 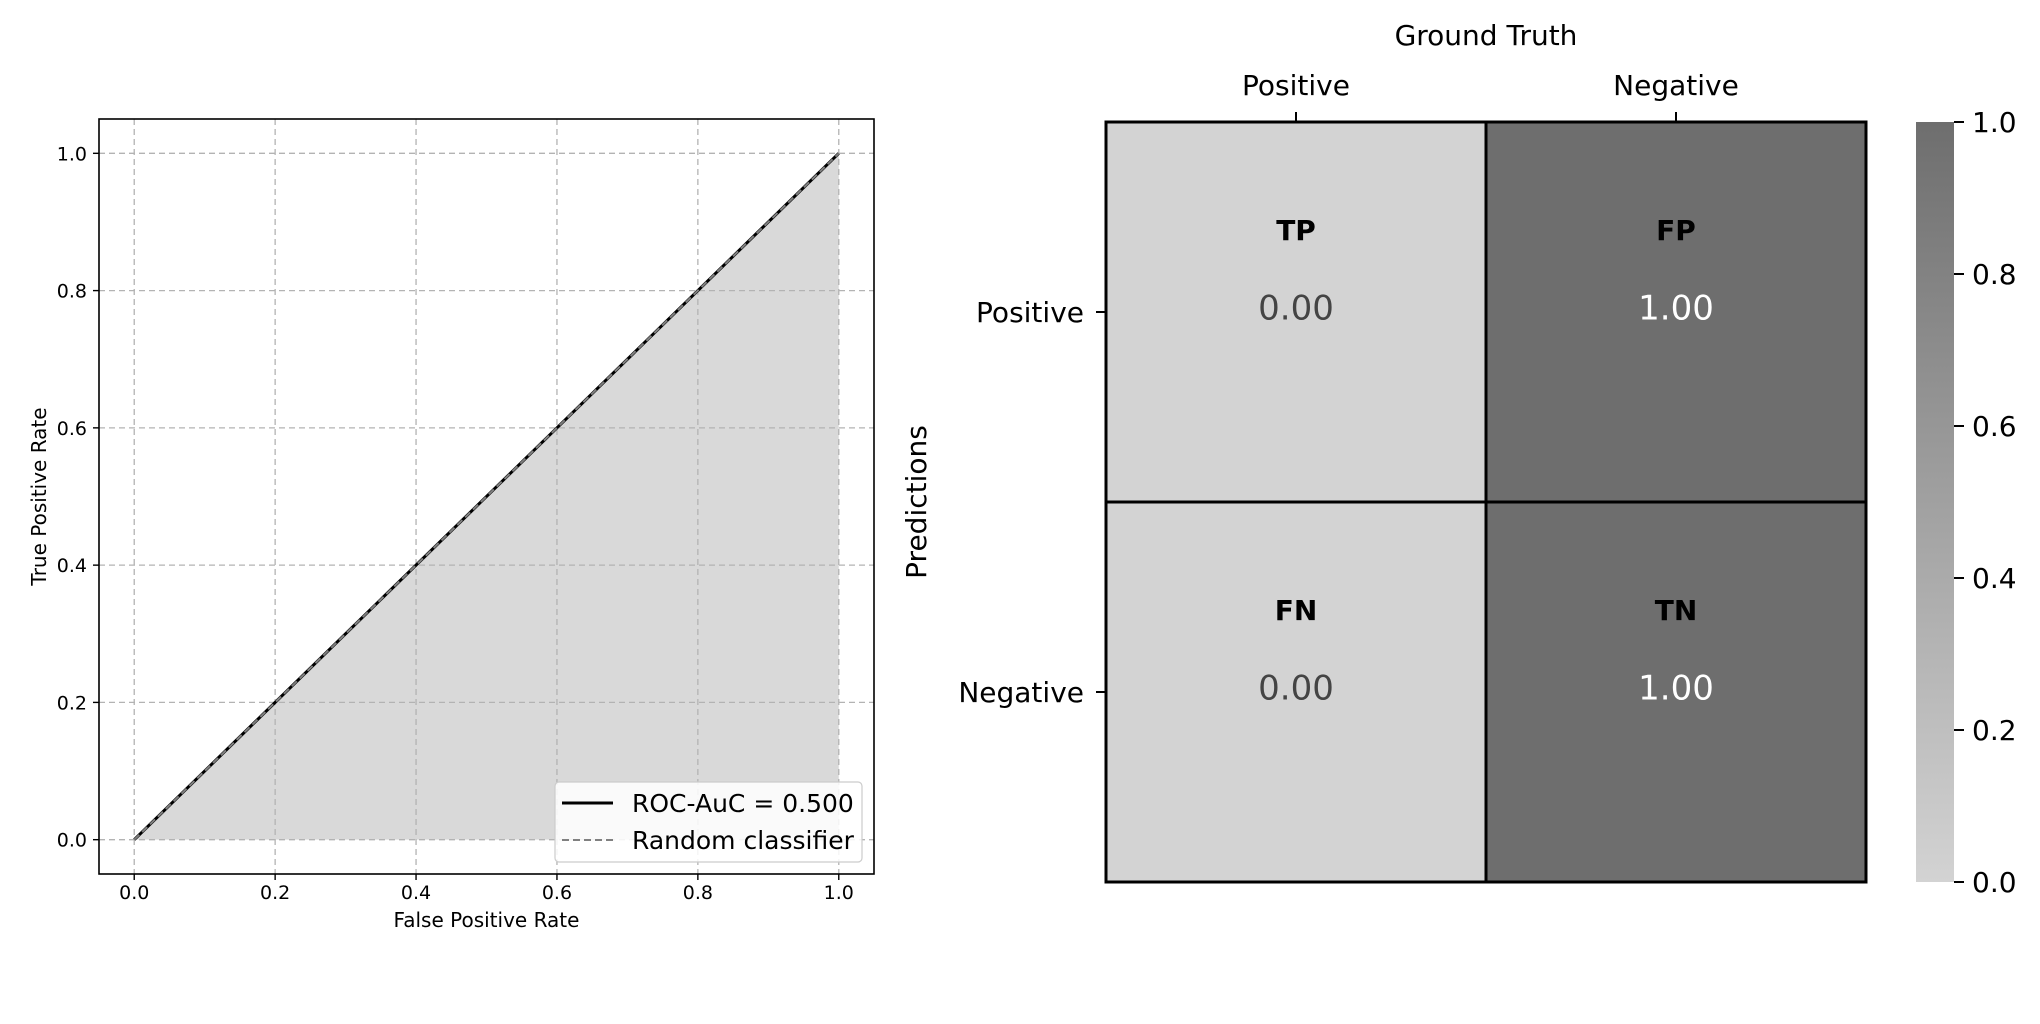 I want to click on colorbar: 0.0 0.2 0.4 0.6 0.8 1.0, so click(x=1966, y=502).